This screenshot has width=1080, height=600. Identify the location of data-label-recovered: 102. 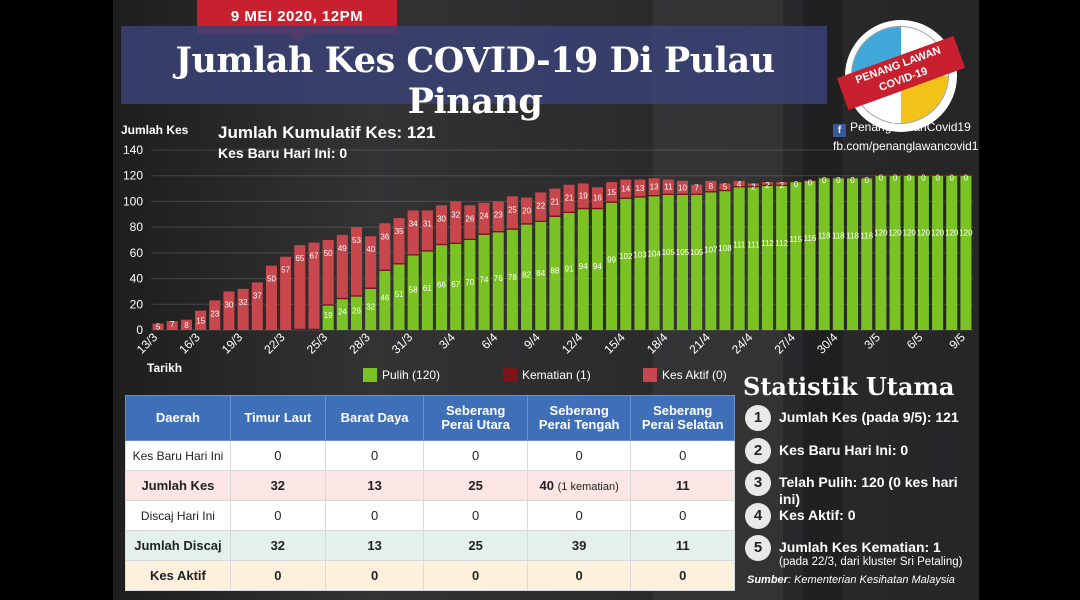
(626, 256).